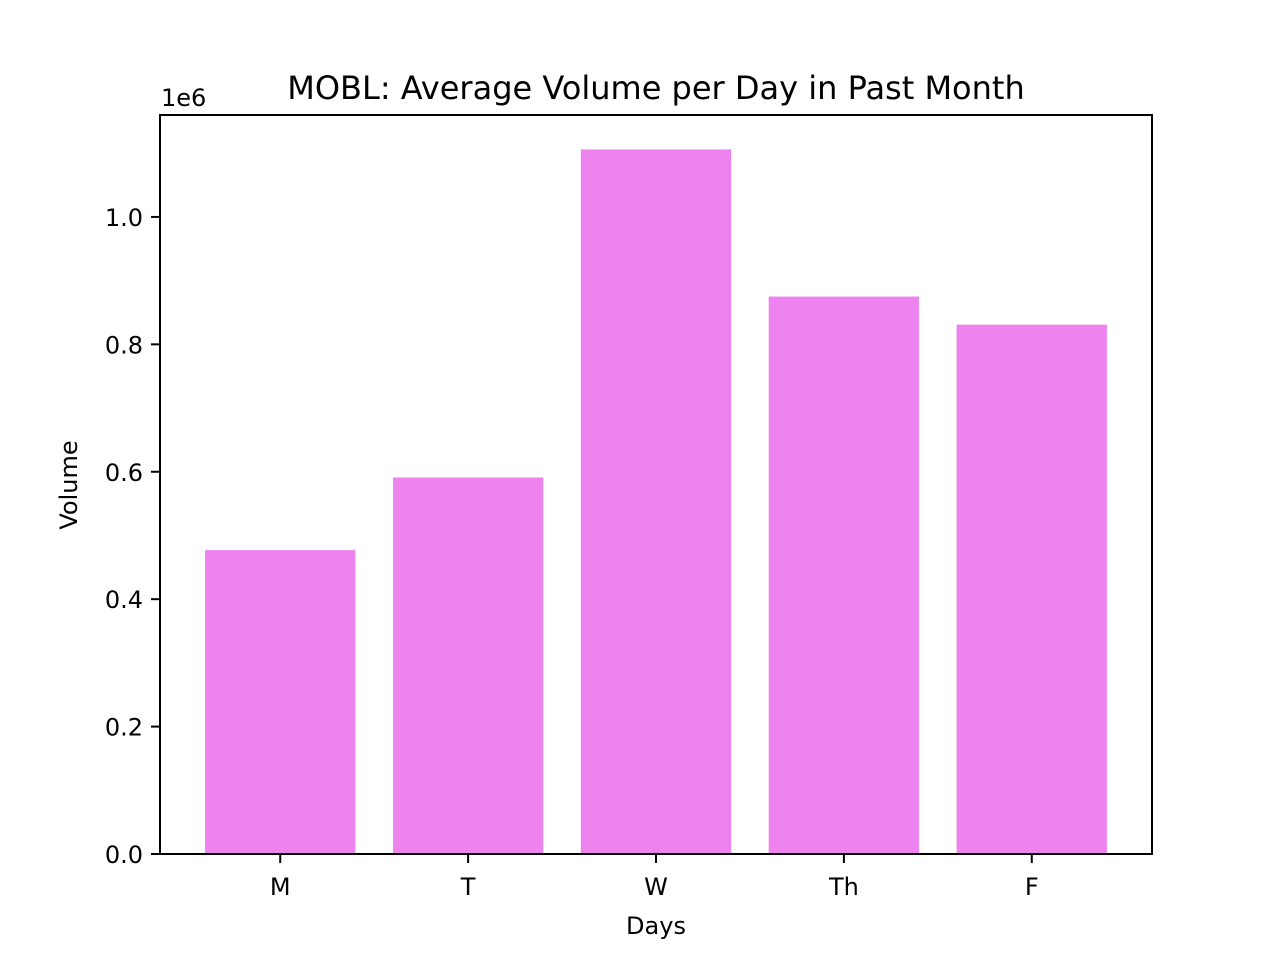  Describe the element at coordinates (124, 345) in the screenshot. I see `y-tick-label: 0.8` at that location.